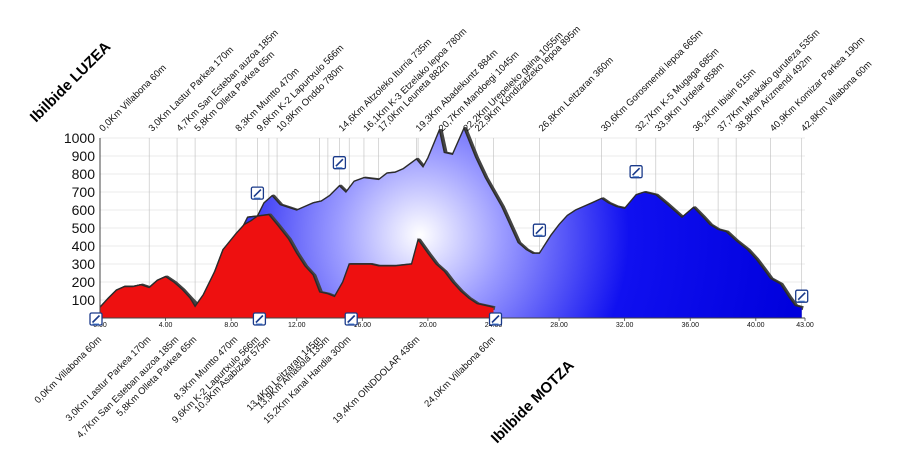 The height and width of the screenshot is (463, 900). Describe the element at coordinates (756, 325) in the screenshot. I see `x-tick-label: 40.00` at that location.